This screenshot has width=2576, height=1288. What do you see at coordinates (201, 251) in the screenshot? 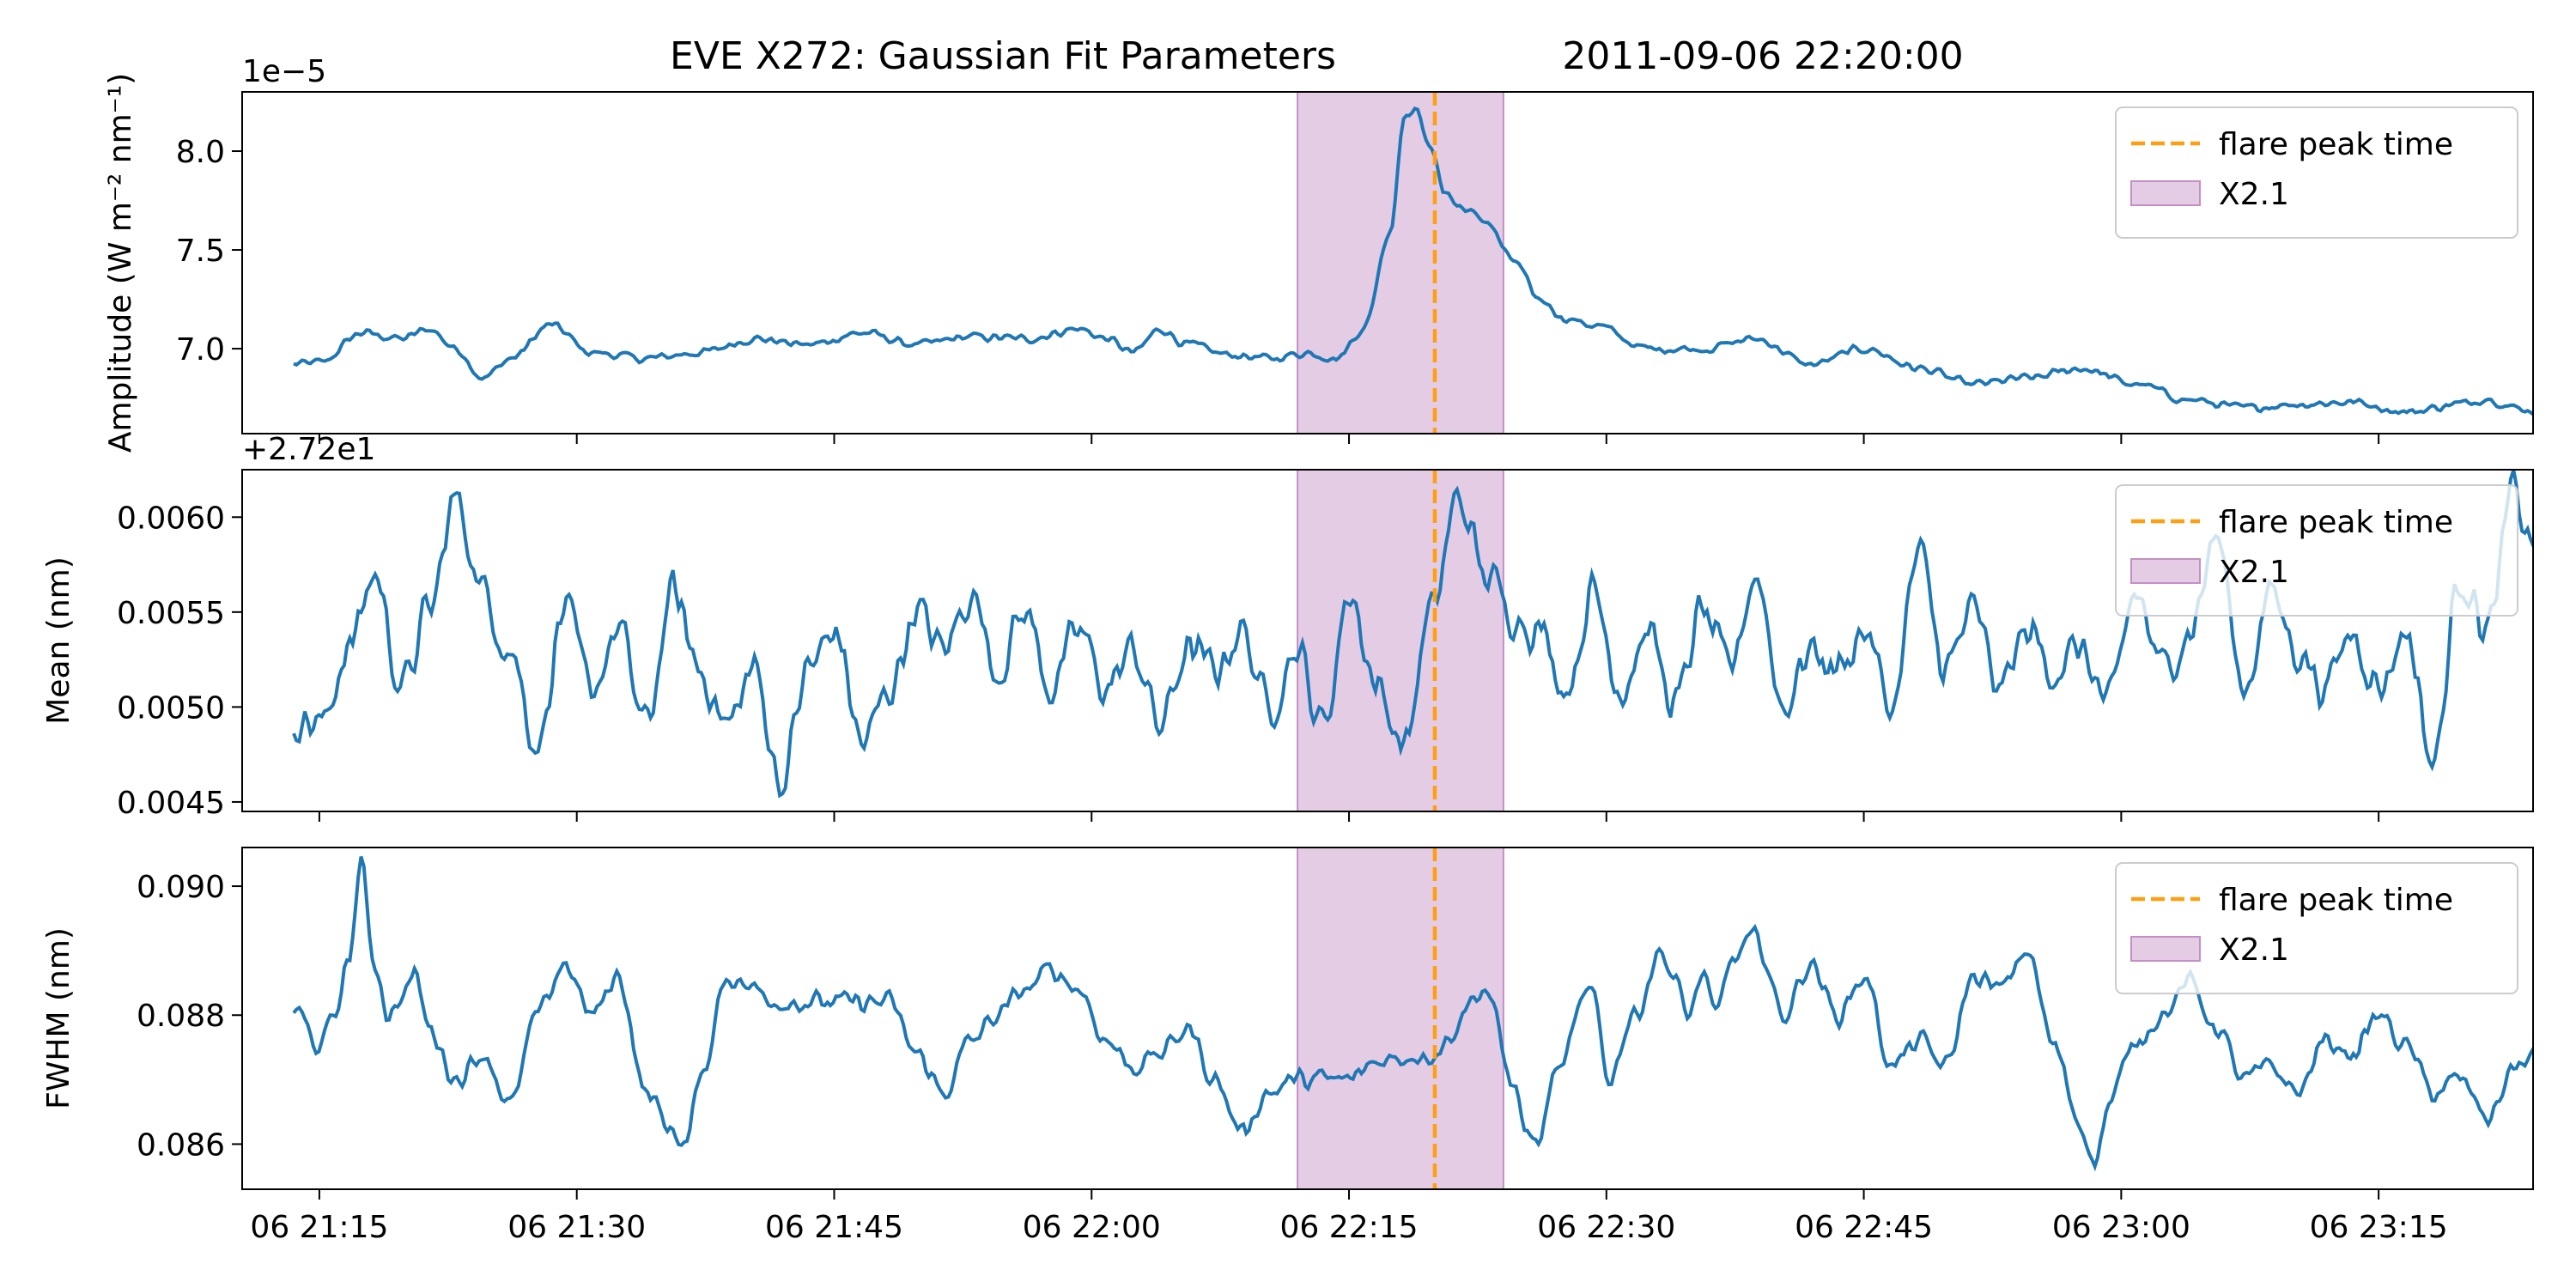
I see `y-tick-label: 7.5` at bounding box center [201, 251].